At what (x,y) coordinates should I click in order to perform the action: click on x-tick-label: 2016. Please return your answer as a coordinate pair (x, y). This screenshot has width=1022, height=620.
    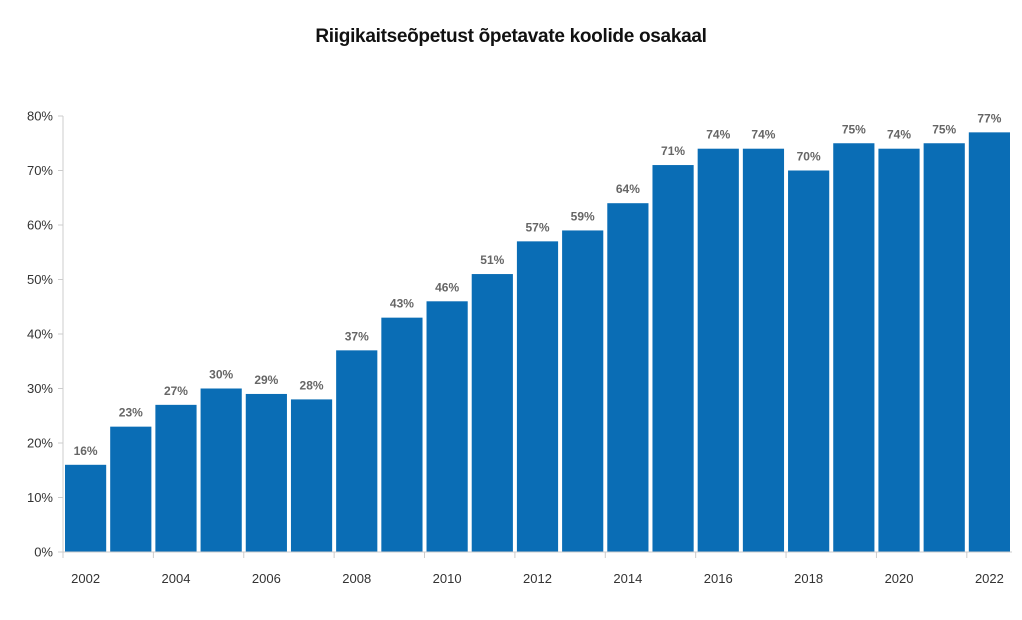
    Looking at the image, I should click on (718, 578).